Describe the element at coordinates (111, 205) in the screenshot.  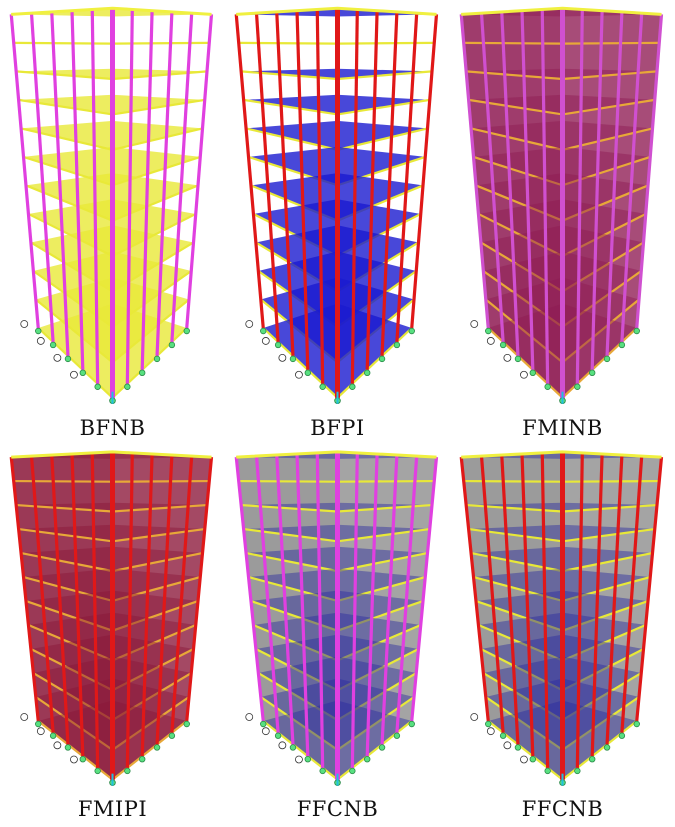
I see `building-model-bfnb` at that location.